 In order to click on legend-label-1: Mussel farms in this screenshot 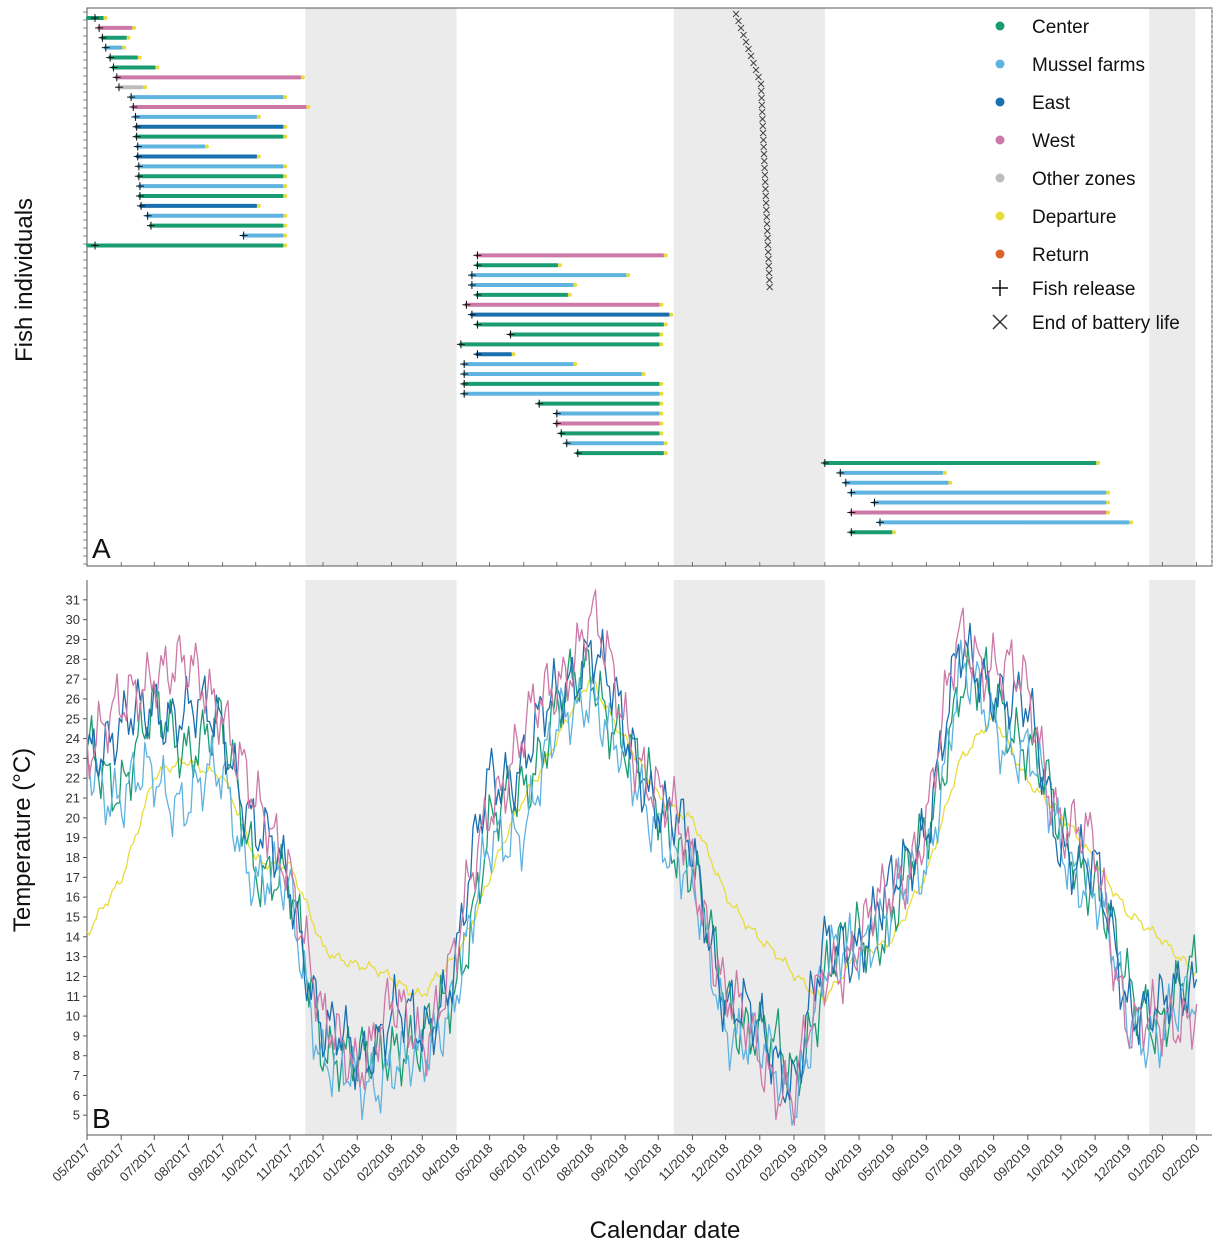, I will do `click(1088, 65)`.